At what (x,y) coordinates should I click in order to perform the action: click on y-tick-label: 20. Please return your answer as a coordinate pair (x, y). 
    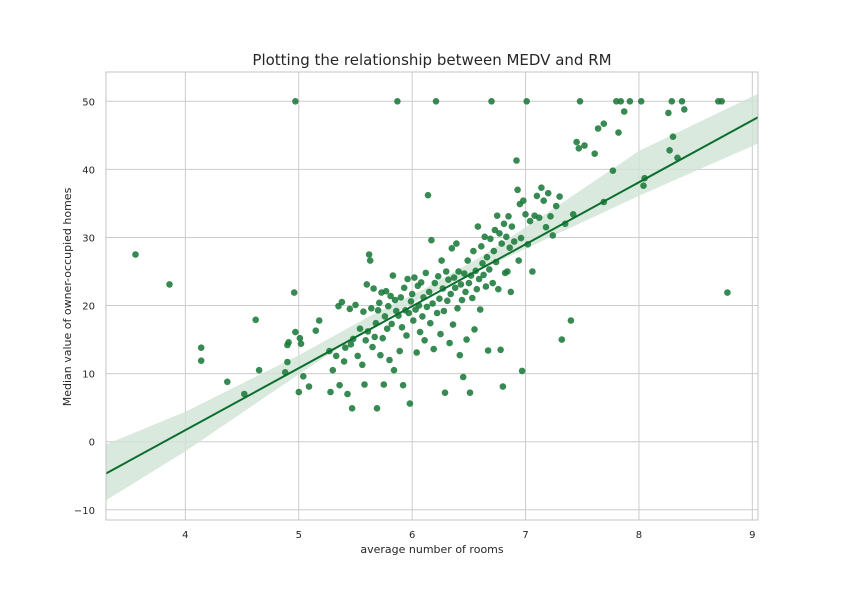
    Looking at the image, I should click on (88, 307).